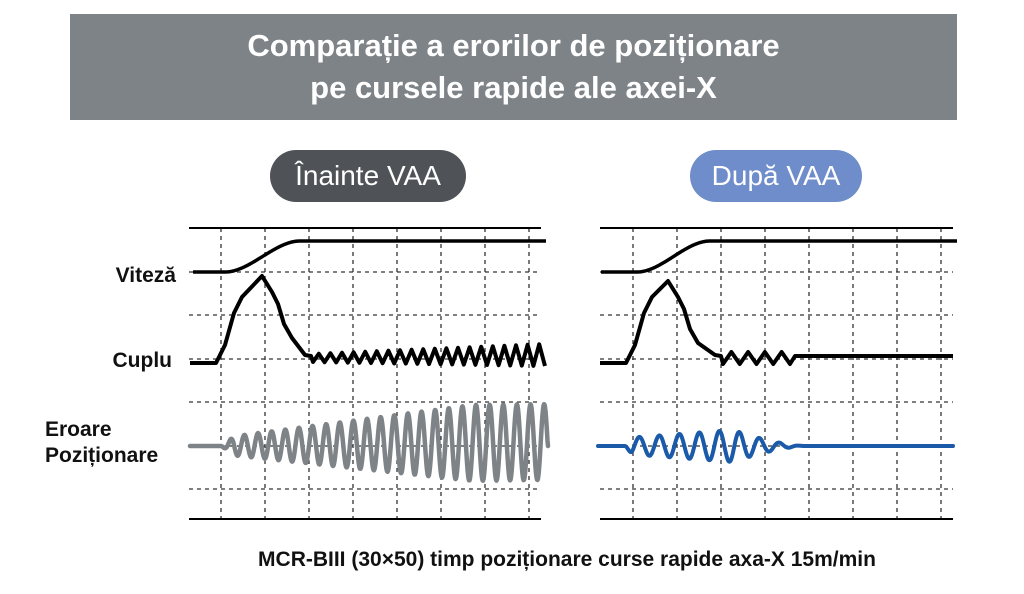 The image size is (1024, 594). What do you see at coordinates (513, 45) in the screenshot?
I see `title-line-1: Comparație a erorilor de poziționare` at bounding box center [513, 45].